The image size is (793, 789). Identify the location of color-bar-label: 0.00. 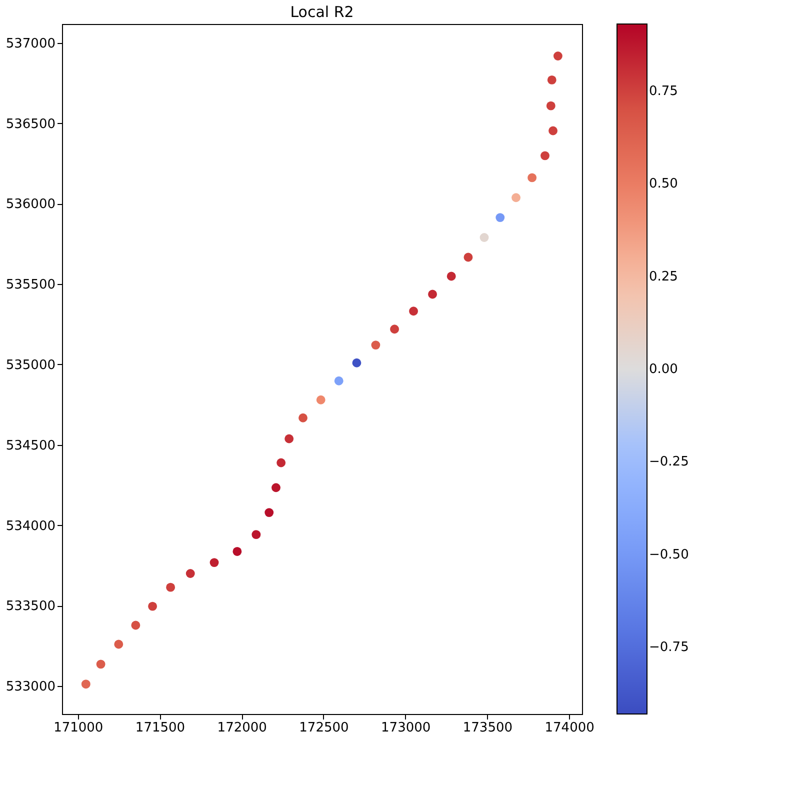
(663, 369).